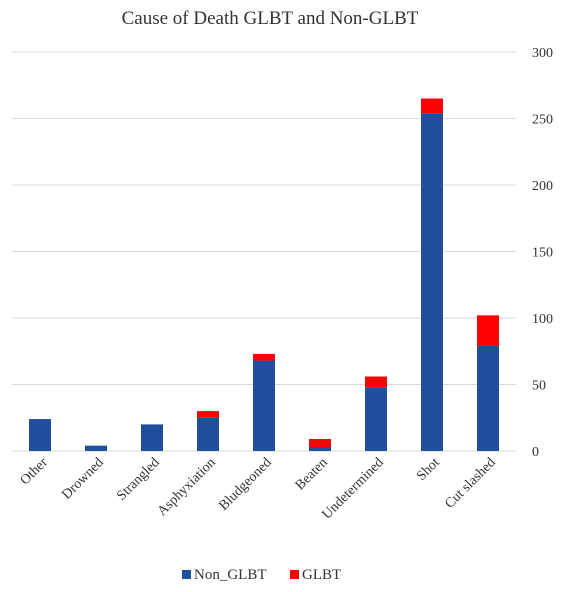 Image resolution: width=571 pixels, height=592 pixels. I want to click on x-tick-label: Shot, so click(428, 469).